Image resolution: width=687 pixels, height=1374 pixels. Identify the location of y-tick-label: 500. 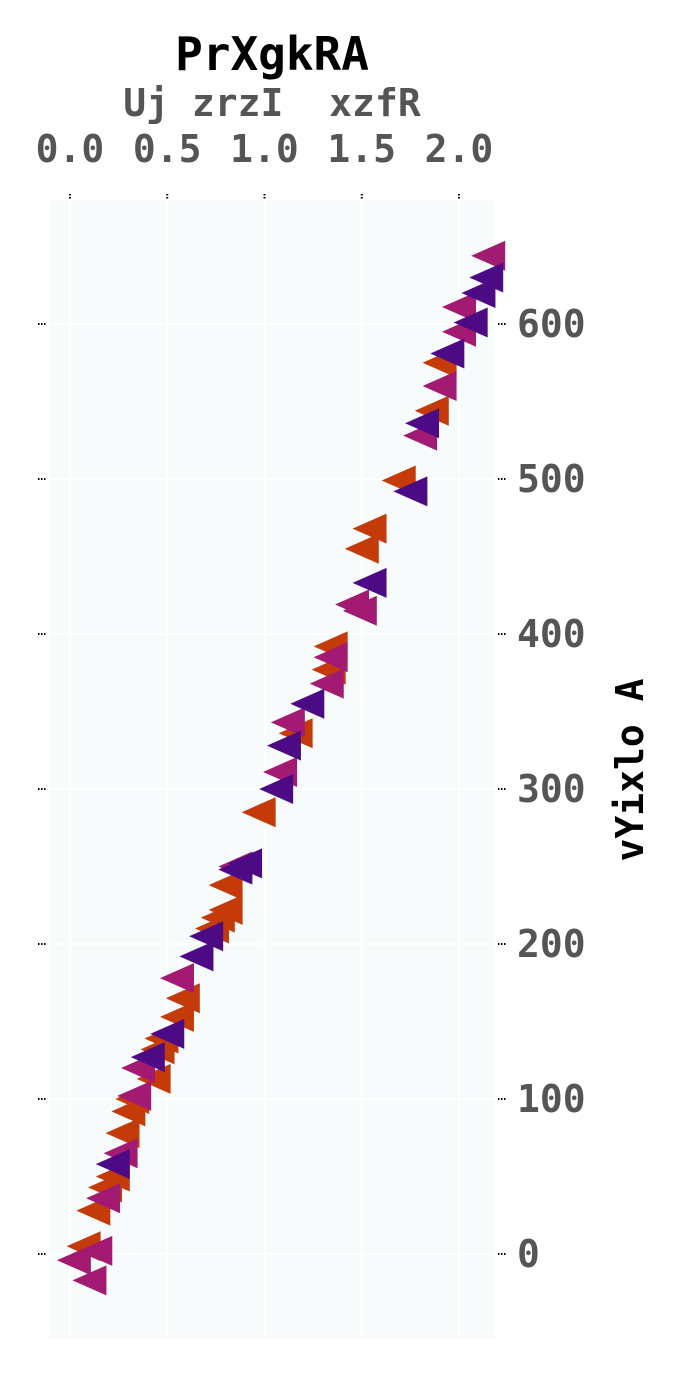
(551, 479).